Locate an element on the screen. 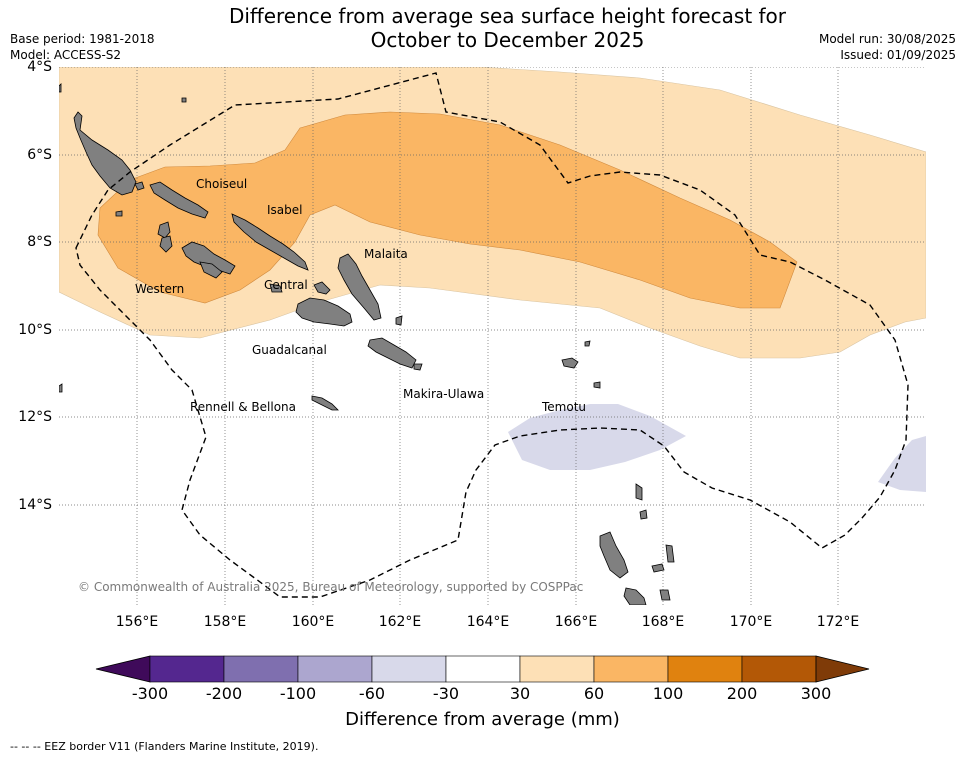  lat-label-8s: 8°S is located at coordinates (39, 242).